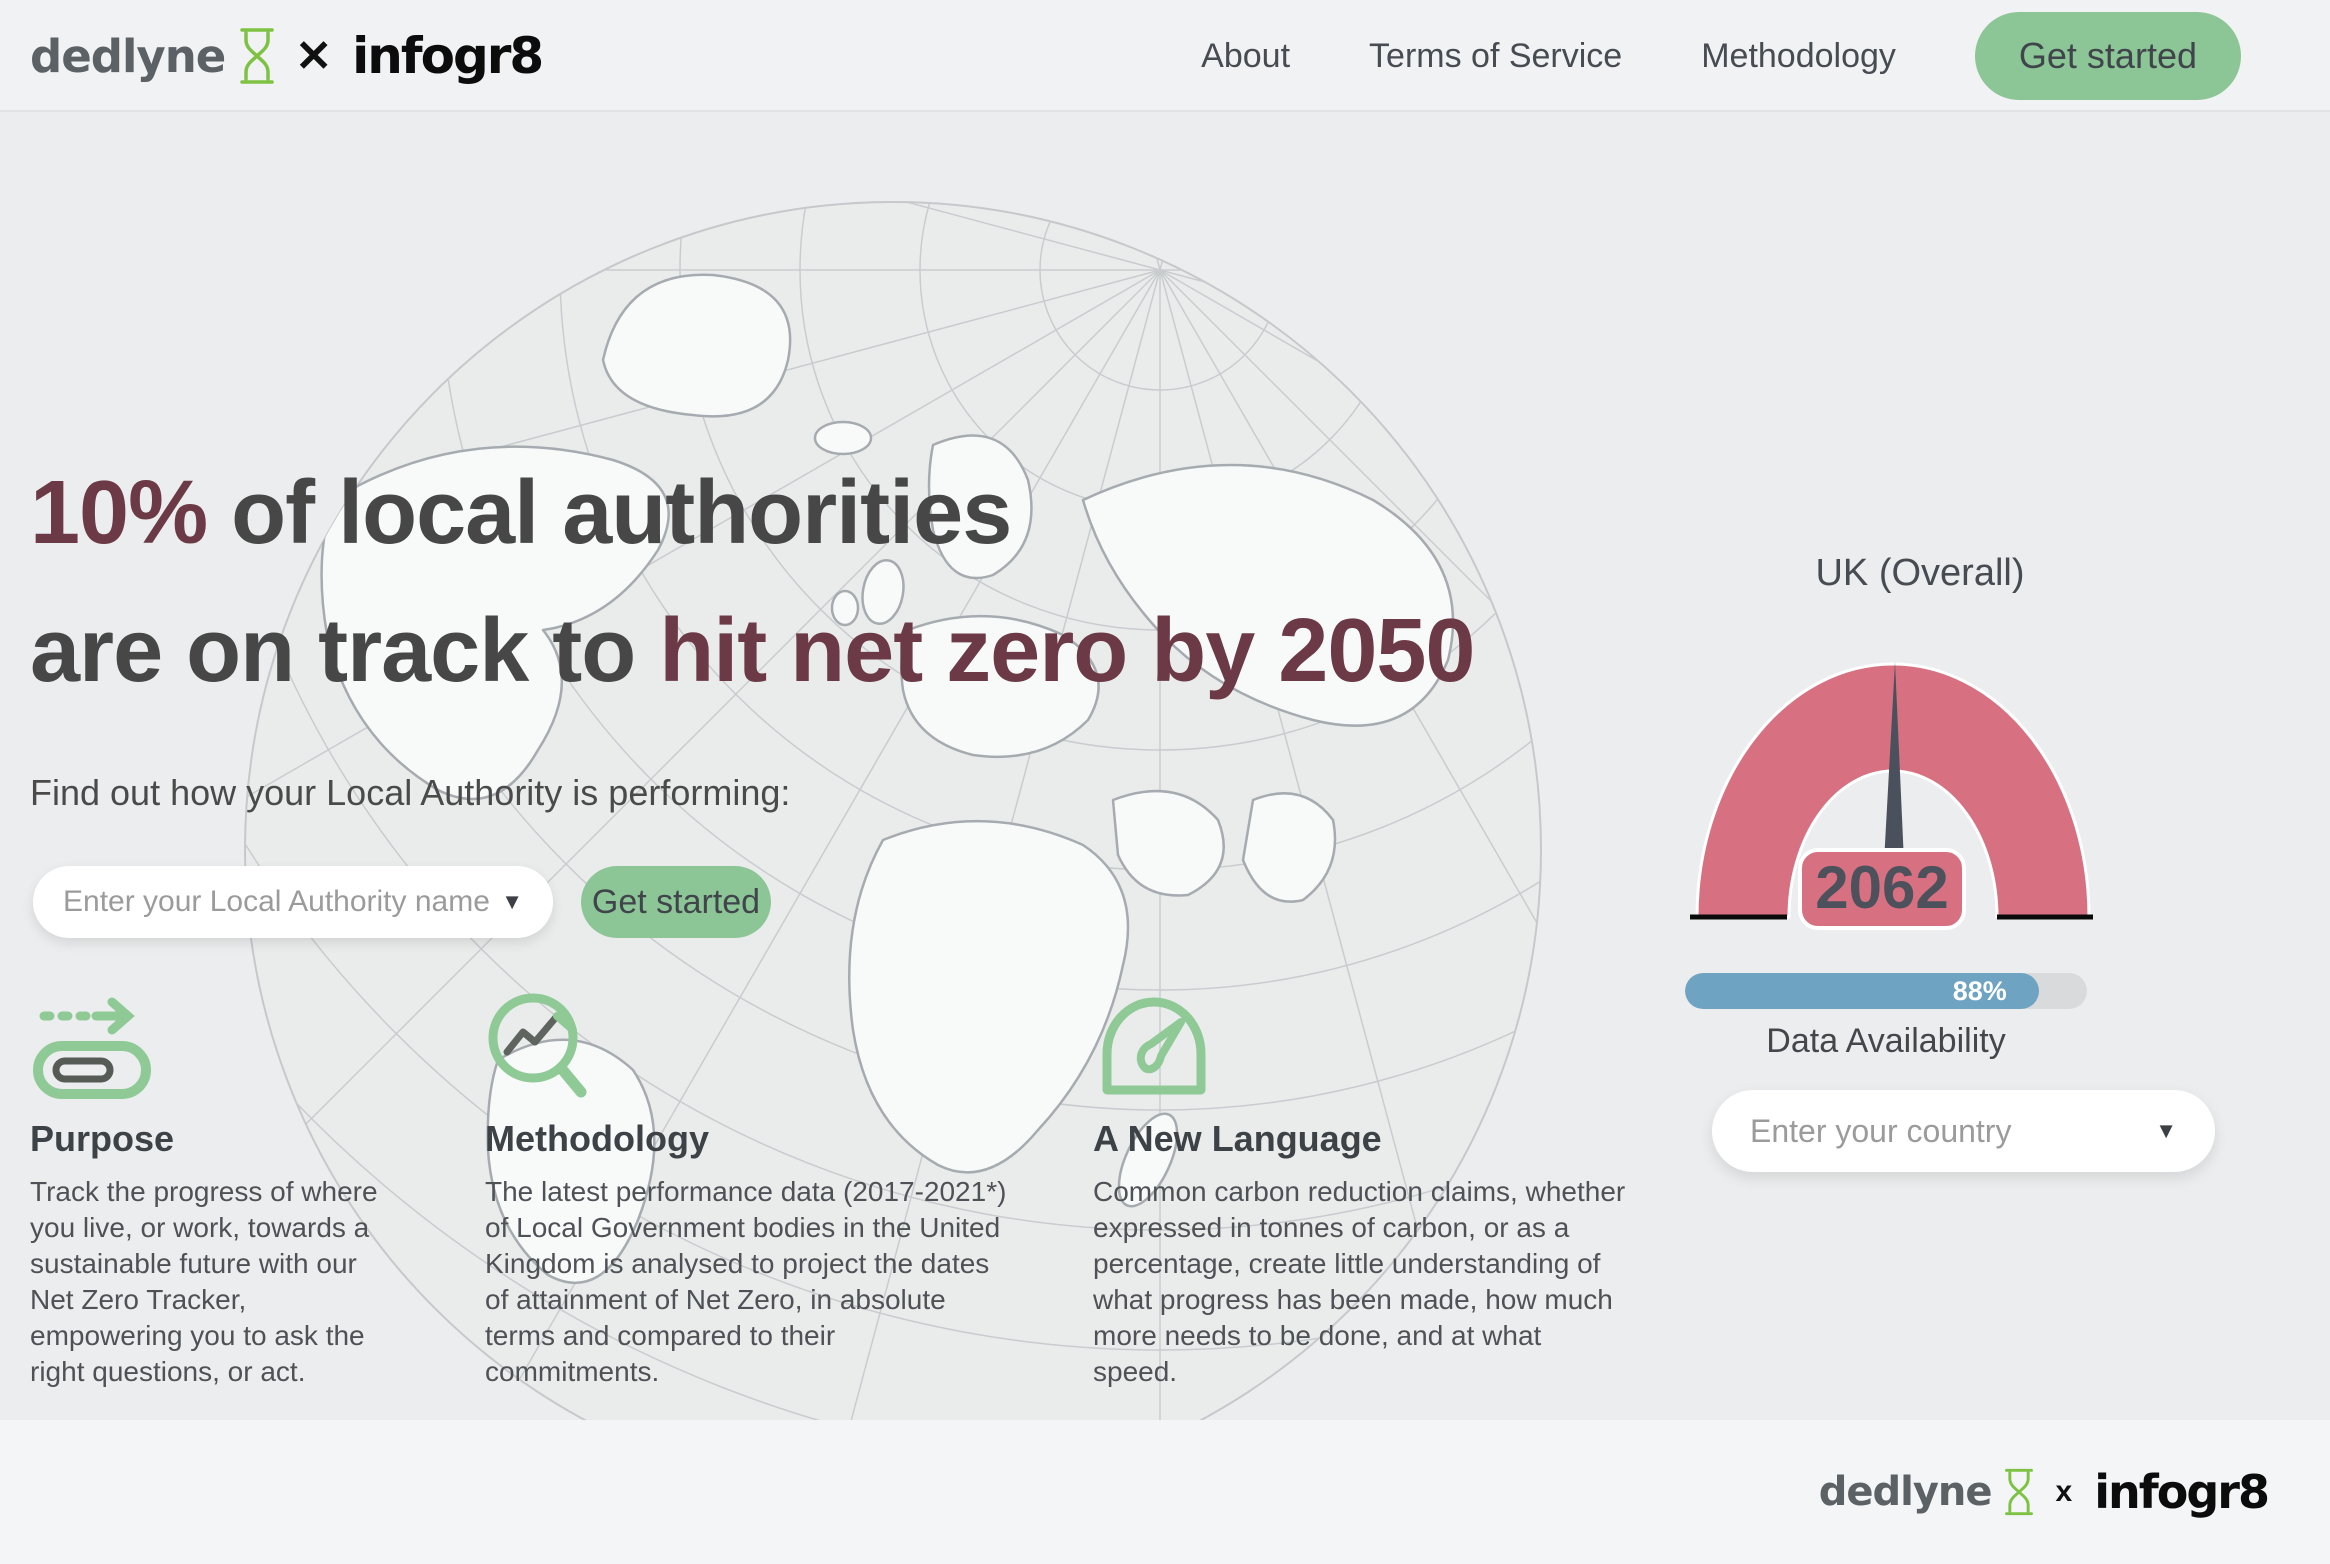 This screenshot has height=1564, width=2330. Describe the element at coordinates (676, 902) in the screenshot. I see `hero-get-started-button: Get started` at that location.